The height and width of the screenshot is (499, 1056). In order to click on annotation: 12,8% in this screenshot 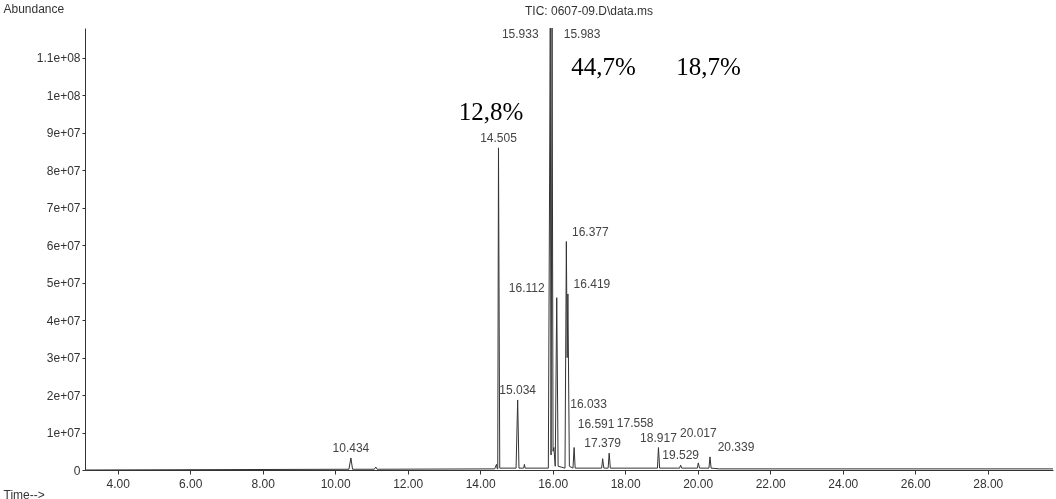, I will do `click(491, 111)`.